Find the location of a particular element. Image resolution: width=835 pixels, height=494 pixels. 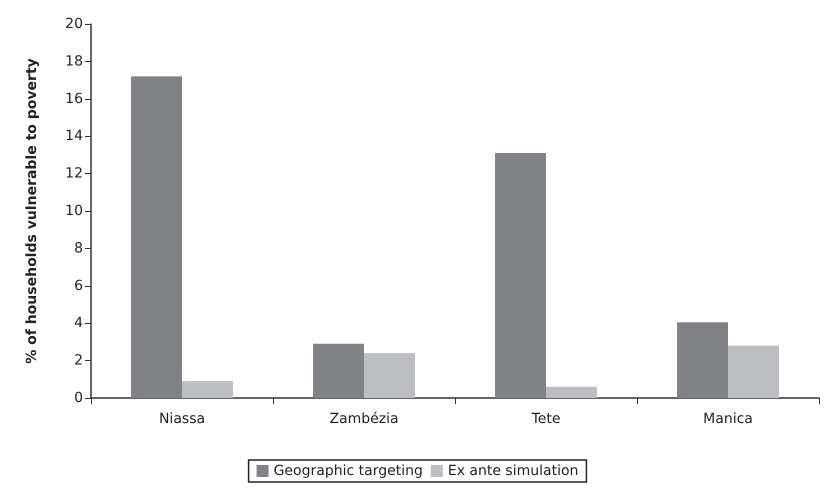

x-tick-label: Manica is located at coordinates (728, 419).